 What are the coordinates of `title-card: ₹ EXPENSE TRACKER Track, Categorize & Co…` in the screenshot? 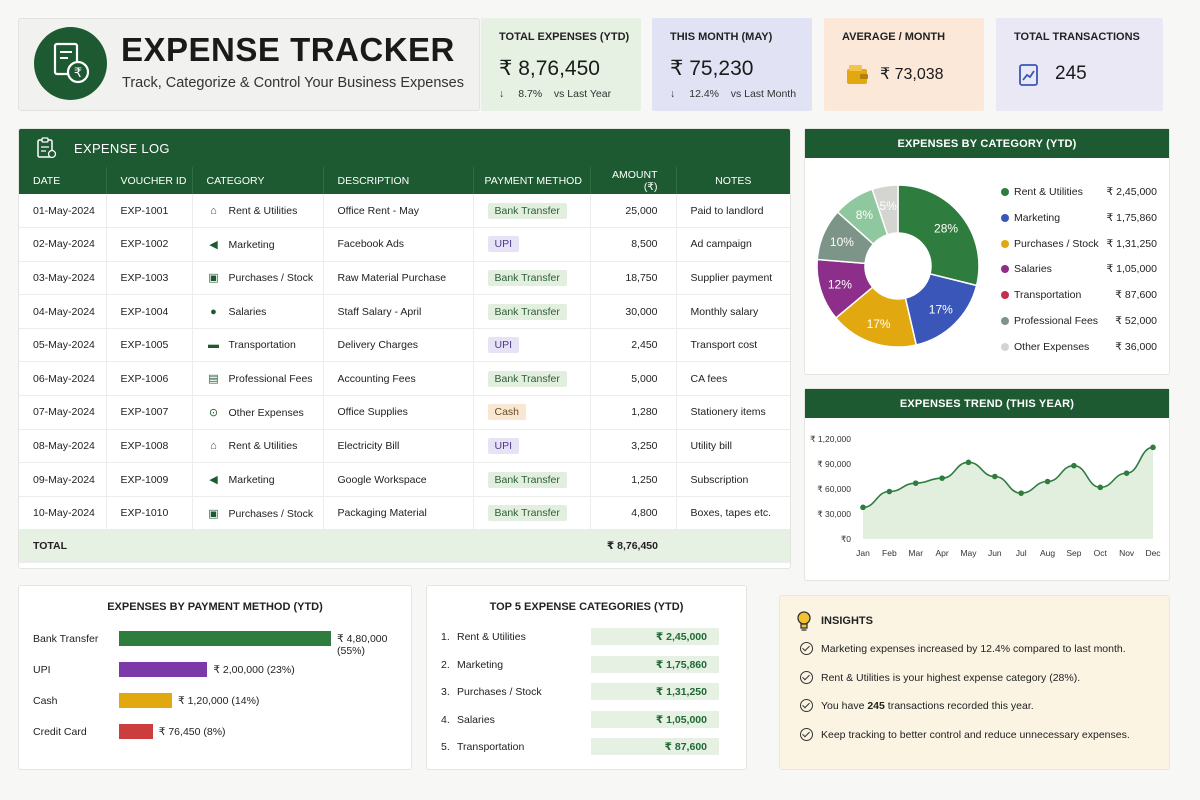 It's located at (249, 64).